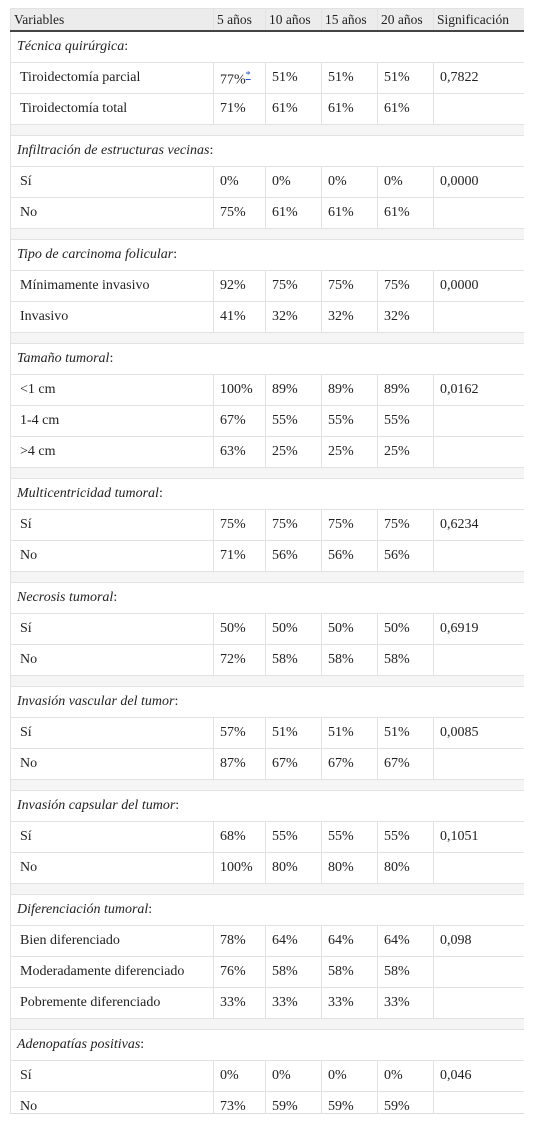 This screenshot has height=1124, width=534. Describe the element at coordinates (267, 494) in the screenshot. I see `group-heading-cell: Multicentricidad tumoral:` at that location.